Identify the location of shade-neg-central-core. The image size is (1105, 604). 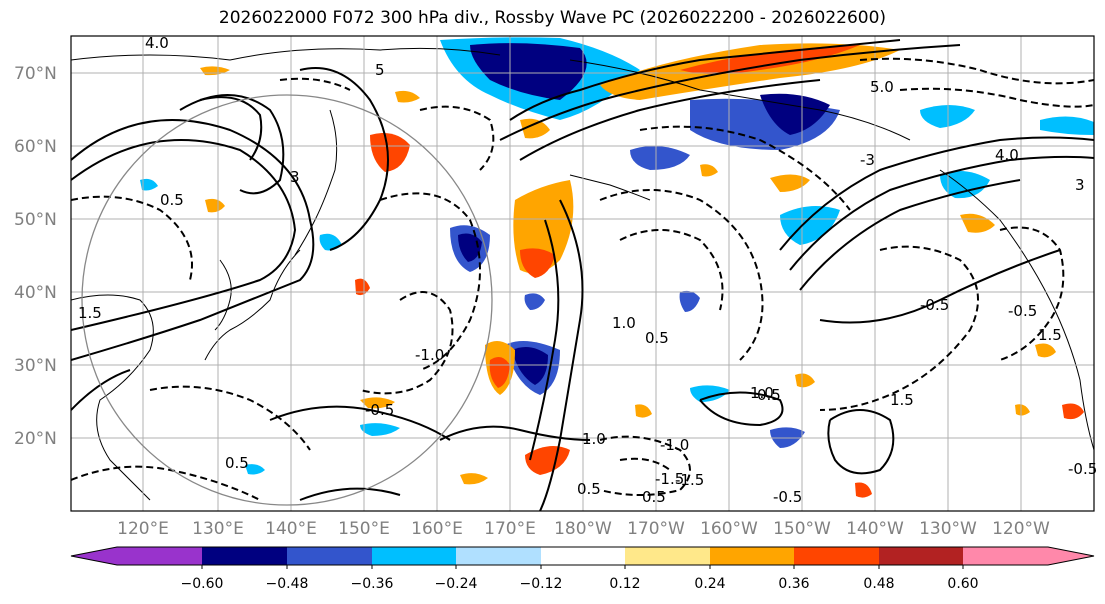
(530, 365).